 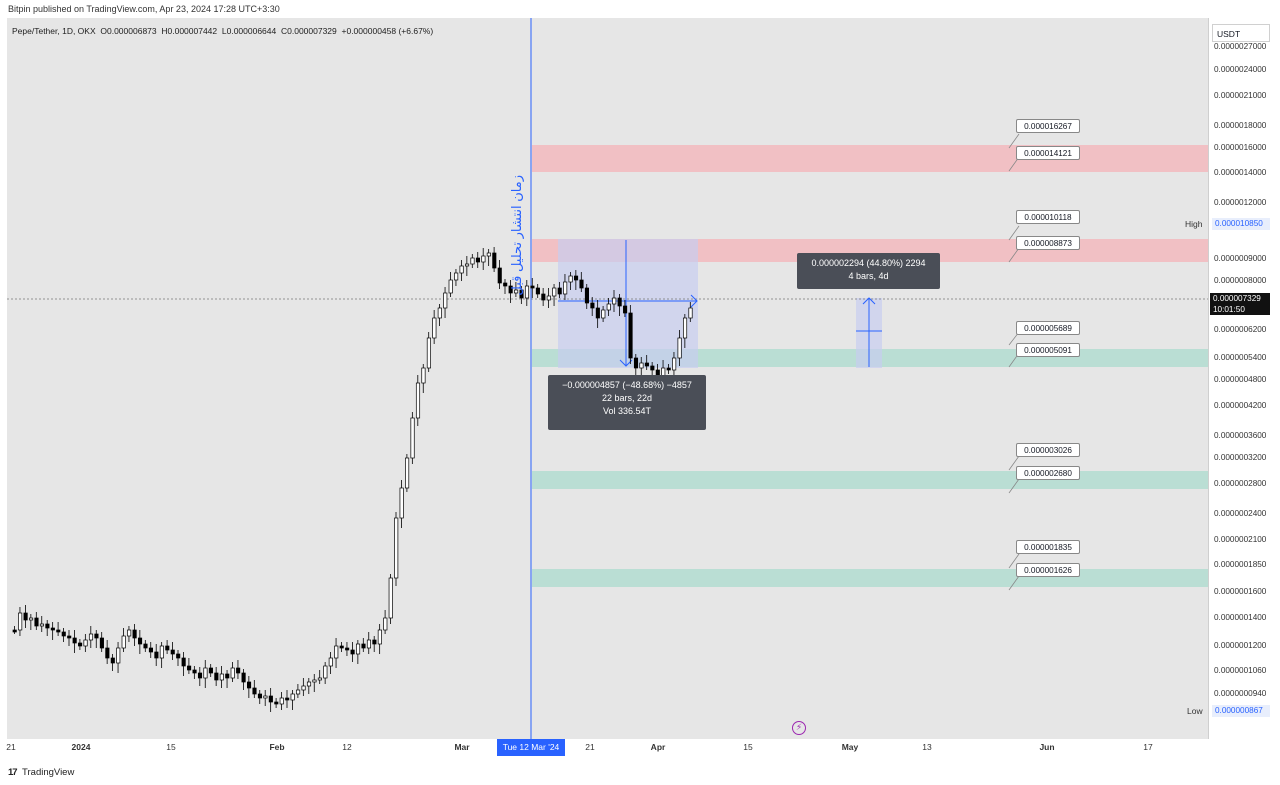 I want to click on price-tick-label: 0.0000001850, so click(x=1240, y=564).